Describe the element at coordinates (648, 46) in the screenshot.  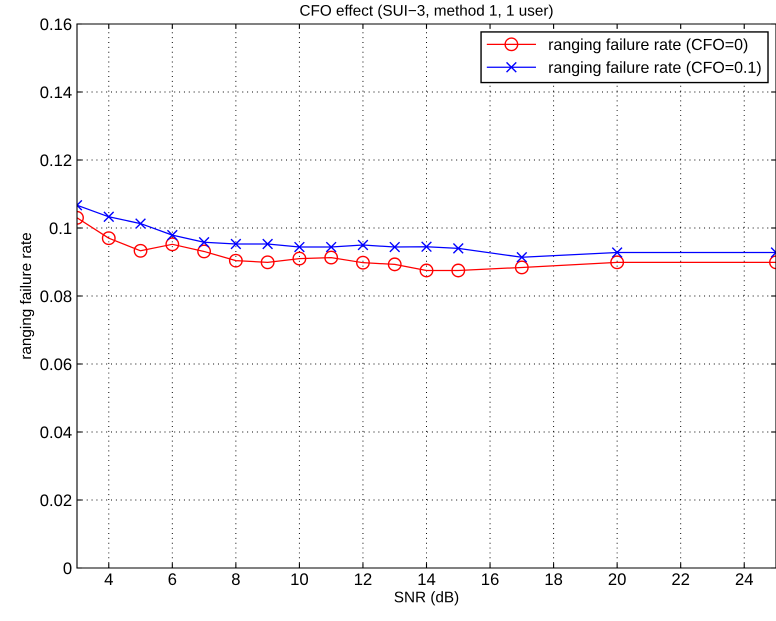
I see `legend-label: ranging failure rate (CFO=0)` at that location.